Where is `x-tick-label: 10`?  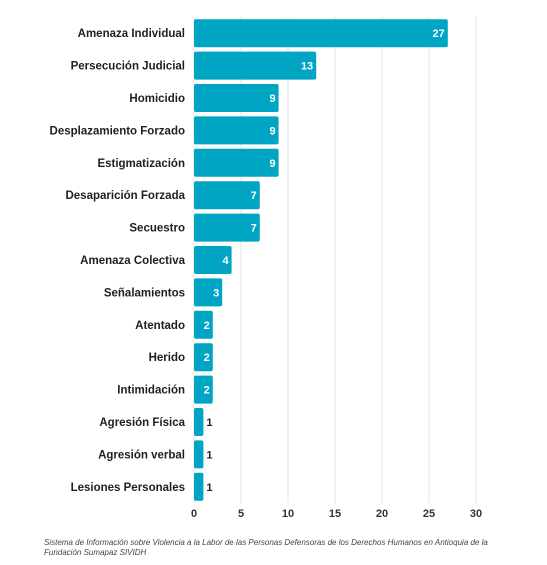
x-tick-label: 10 is located at coordinates (288, 514).